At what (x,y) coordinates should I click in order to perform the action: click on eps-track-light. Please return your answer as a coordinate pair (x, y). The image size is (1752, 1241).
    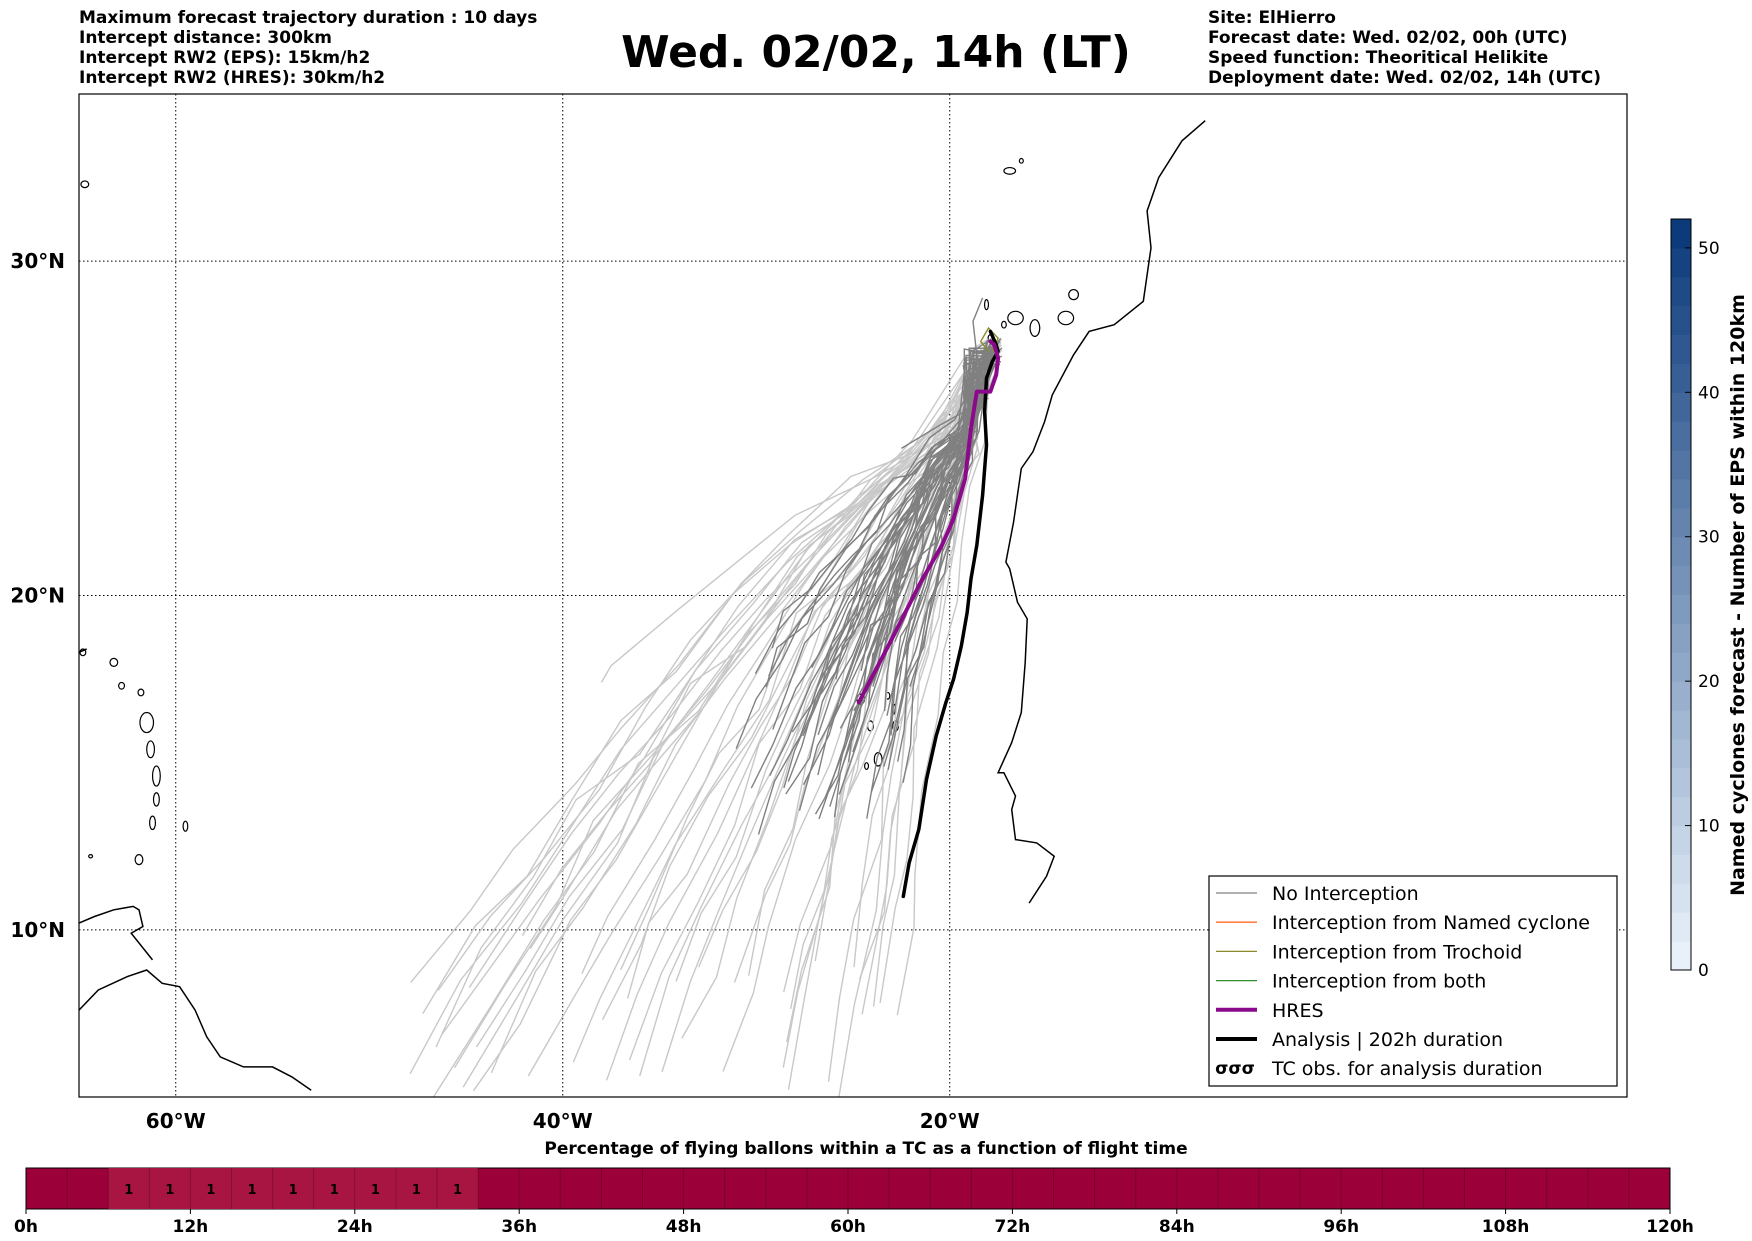
    Looking at the image, I should click on (810, 675).